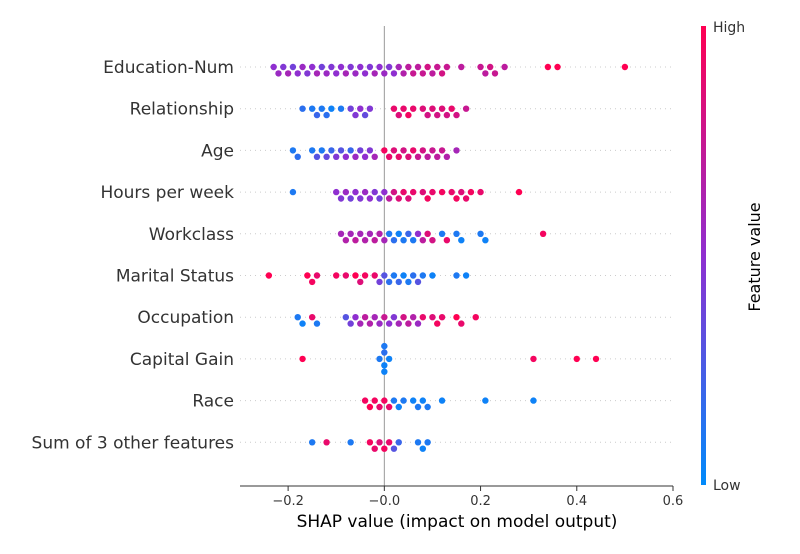  I want to click on colorbar-high-label: High, so click(729, 28).